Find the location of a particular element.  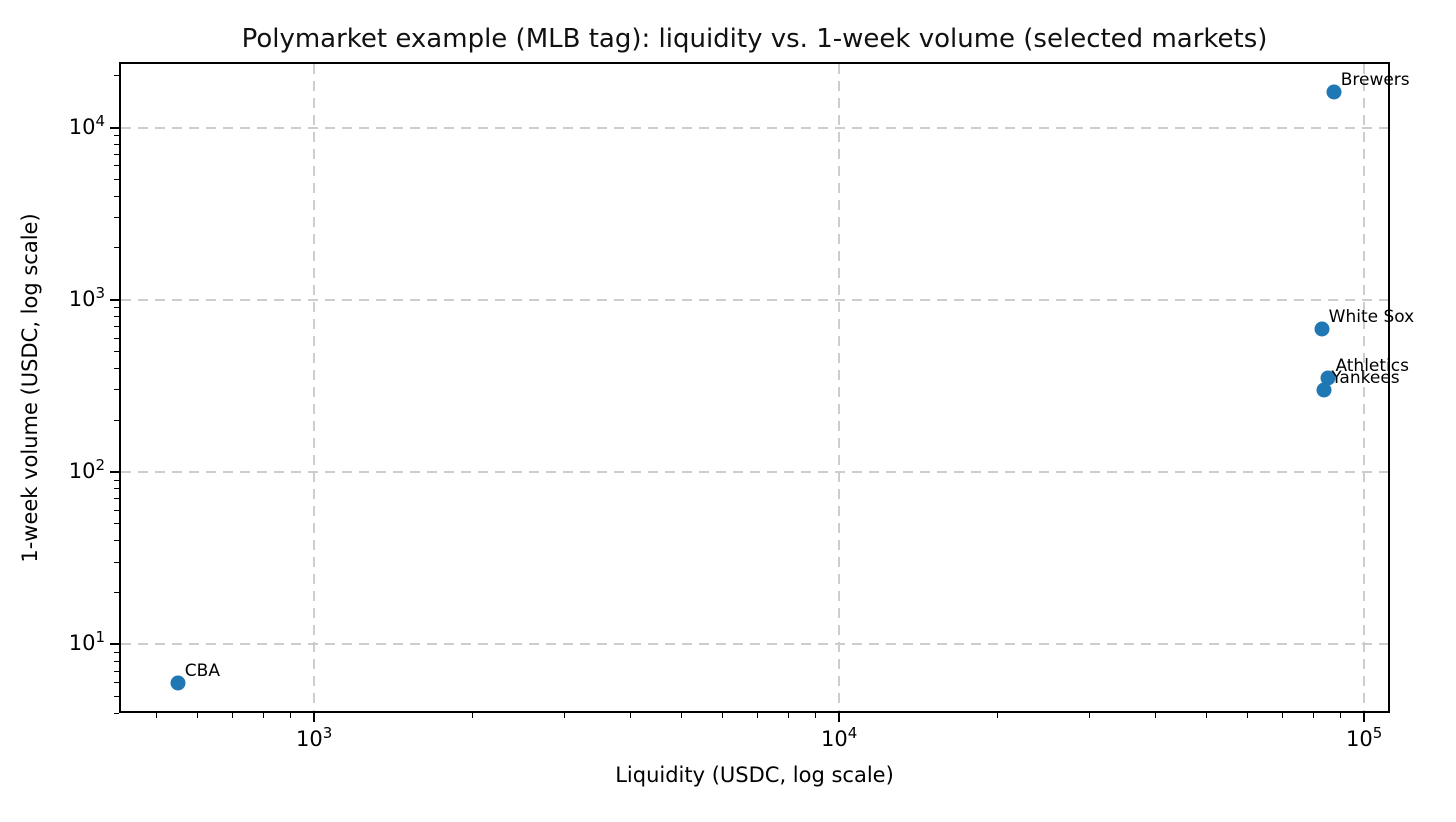

x-tick-label: 105 is located at coordinates (1364, 738).